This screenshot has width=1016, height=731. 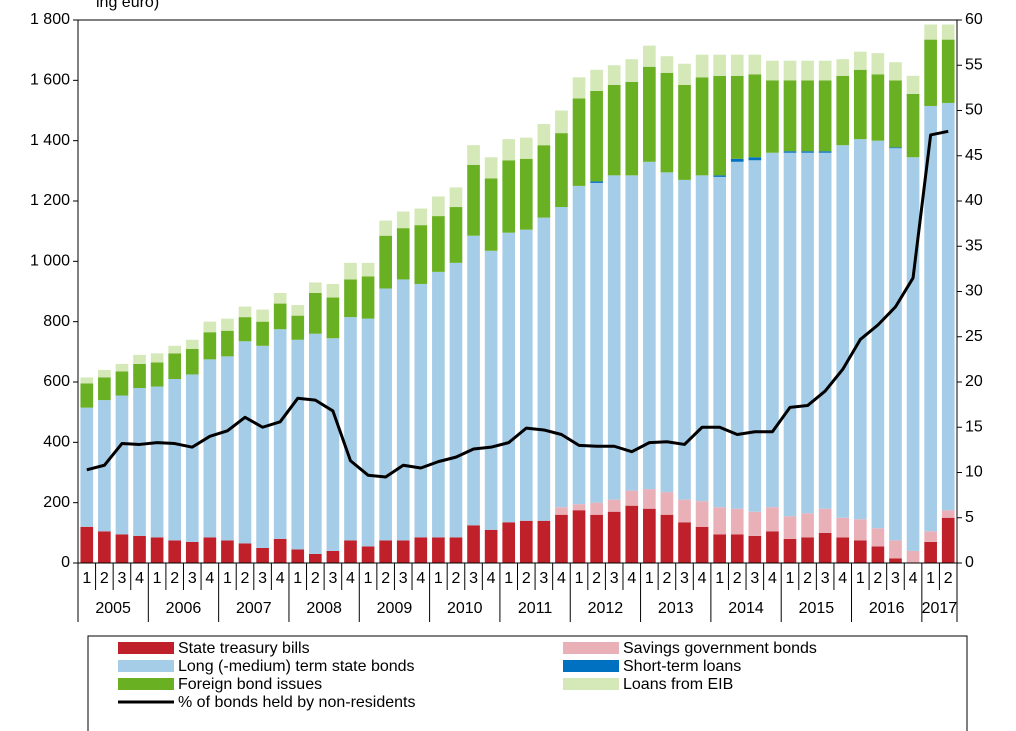 What do you see at coordinates (127, 5) in the screenshot?
I see `chart-title: ing euro)` at bounding box center [127, 5].